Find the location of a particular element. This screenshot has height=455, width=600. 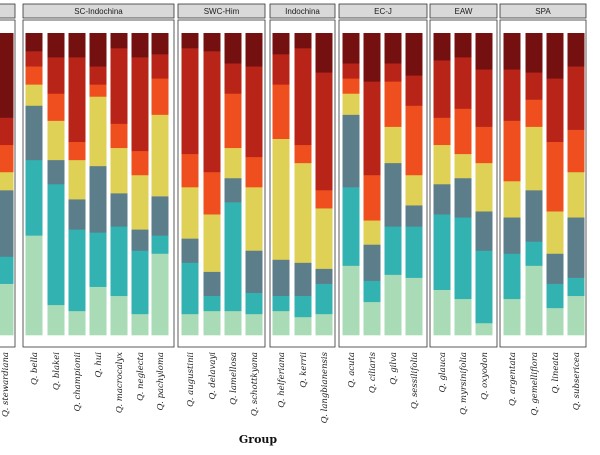

facet-strip-label: SPA is located at coordinates (543, 11).